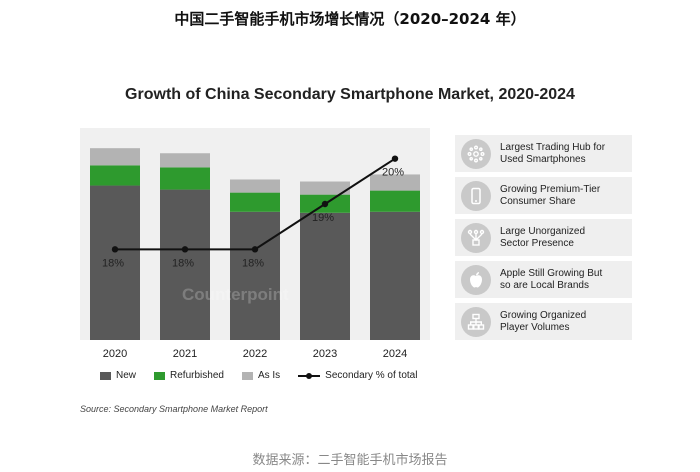  What do you see at coordinates (476, 321) in the screenshot?
I see `organization-icon` at bounding box center [476, 321].